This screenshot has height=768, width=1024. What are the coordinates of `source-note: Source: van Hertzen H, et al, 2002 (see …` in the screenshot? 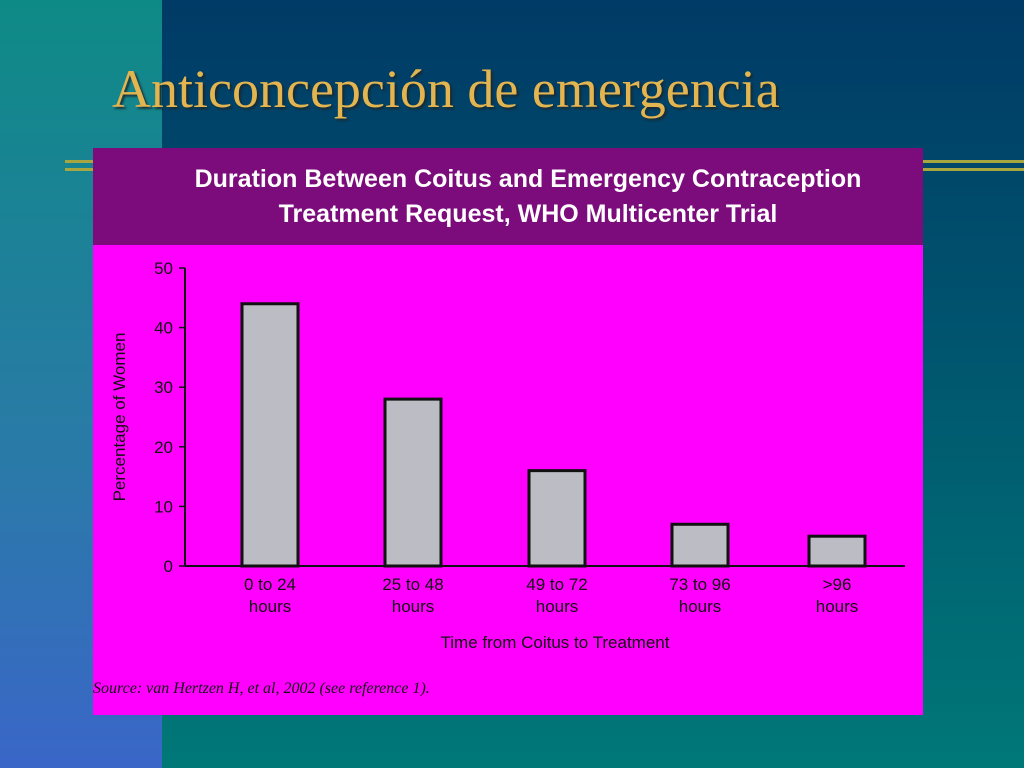 It's located at (261, 688).